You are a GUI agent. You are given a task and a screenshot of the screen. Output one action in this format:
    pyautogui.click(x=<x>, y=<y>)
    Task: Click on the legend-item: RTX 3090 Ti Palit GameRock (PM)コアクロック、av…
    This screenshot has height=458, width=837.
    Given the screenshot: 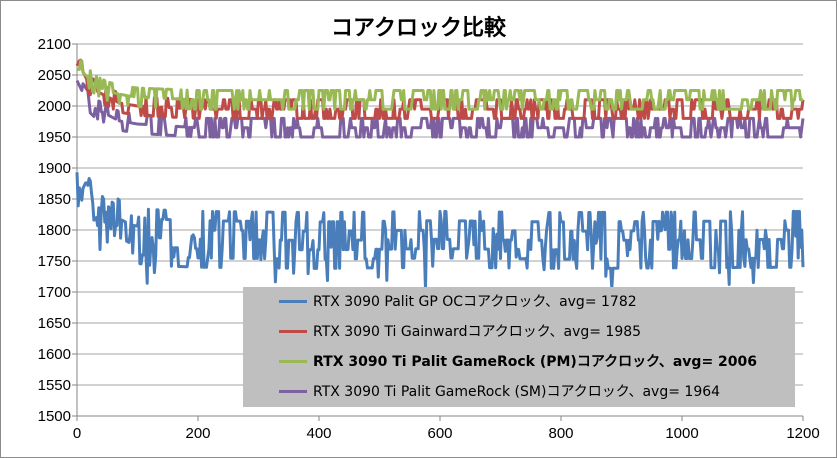 What is the action you would take?
    pyautogui.click(x=500, y=361)
    